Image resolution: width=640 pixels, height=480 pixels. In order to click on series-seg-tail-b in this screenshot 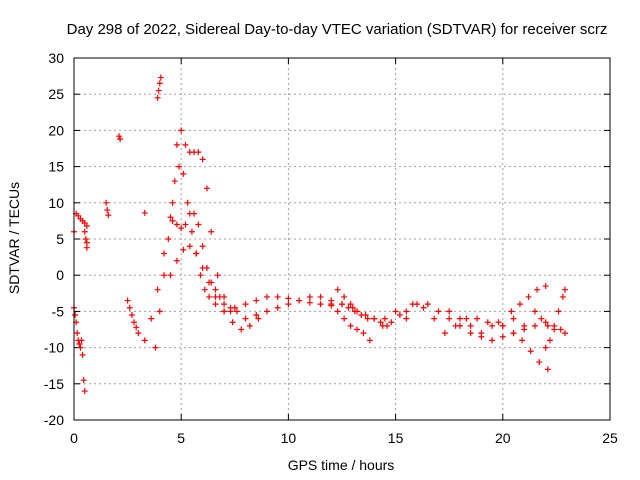, I will do `click(530, 351)`.